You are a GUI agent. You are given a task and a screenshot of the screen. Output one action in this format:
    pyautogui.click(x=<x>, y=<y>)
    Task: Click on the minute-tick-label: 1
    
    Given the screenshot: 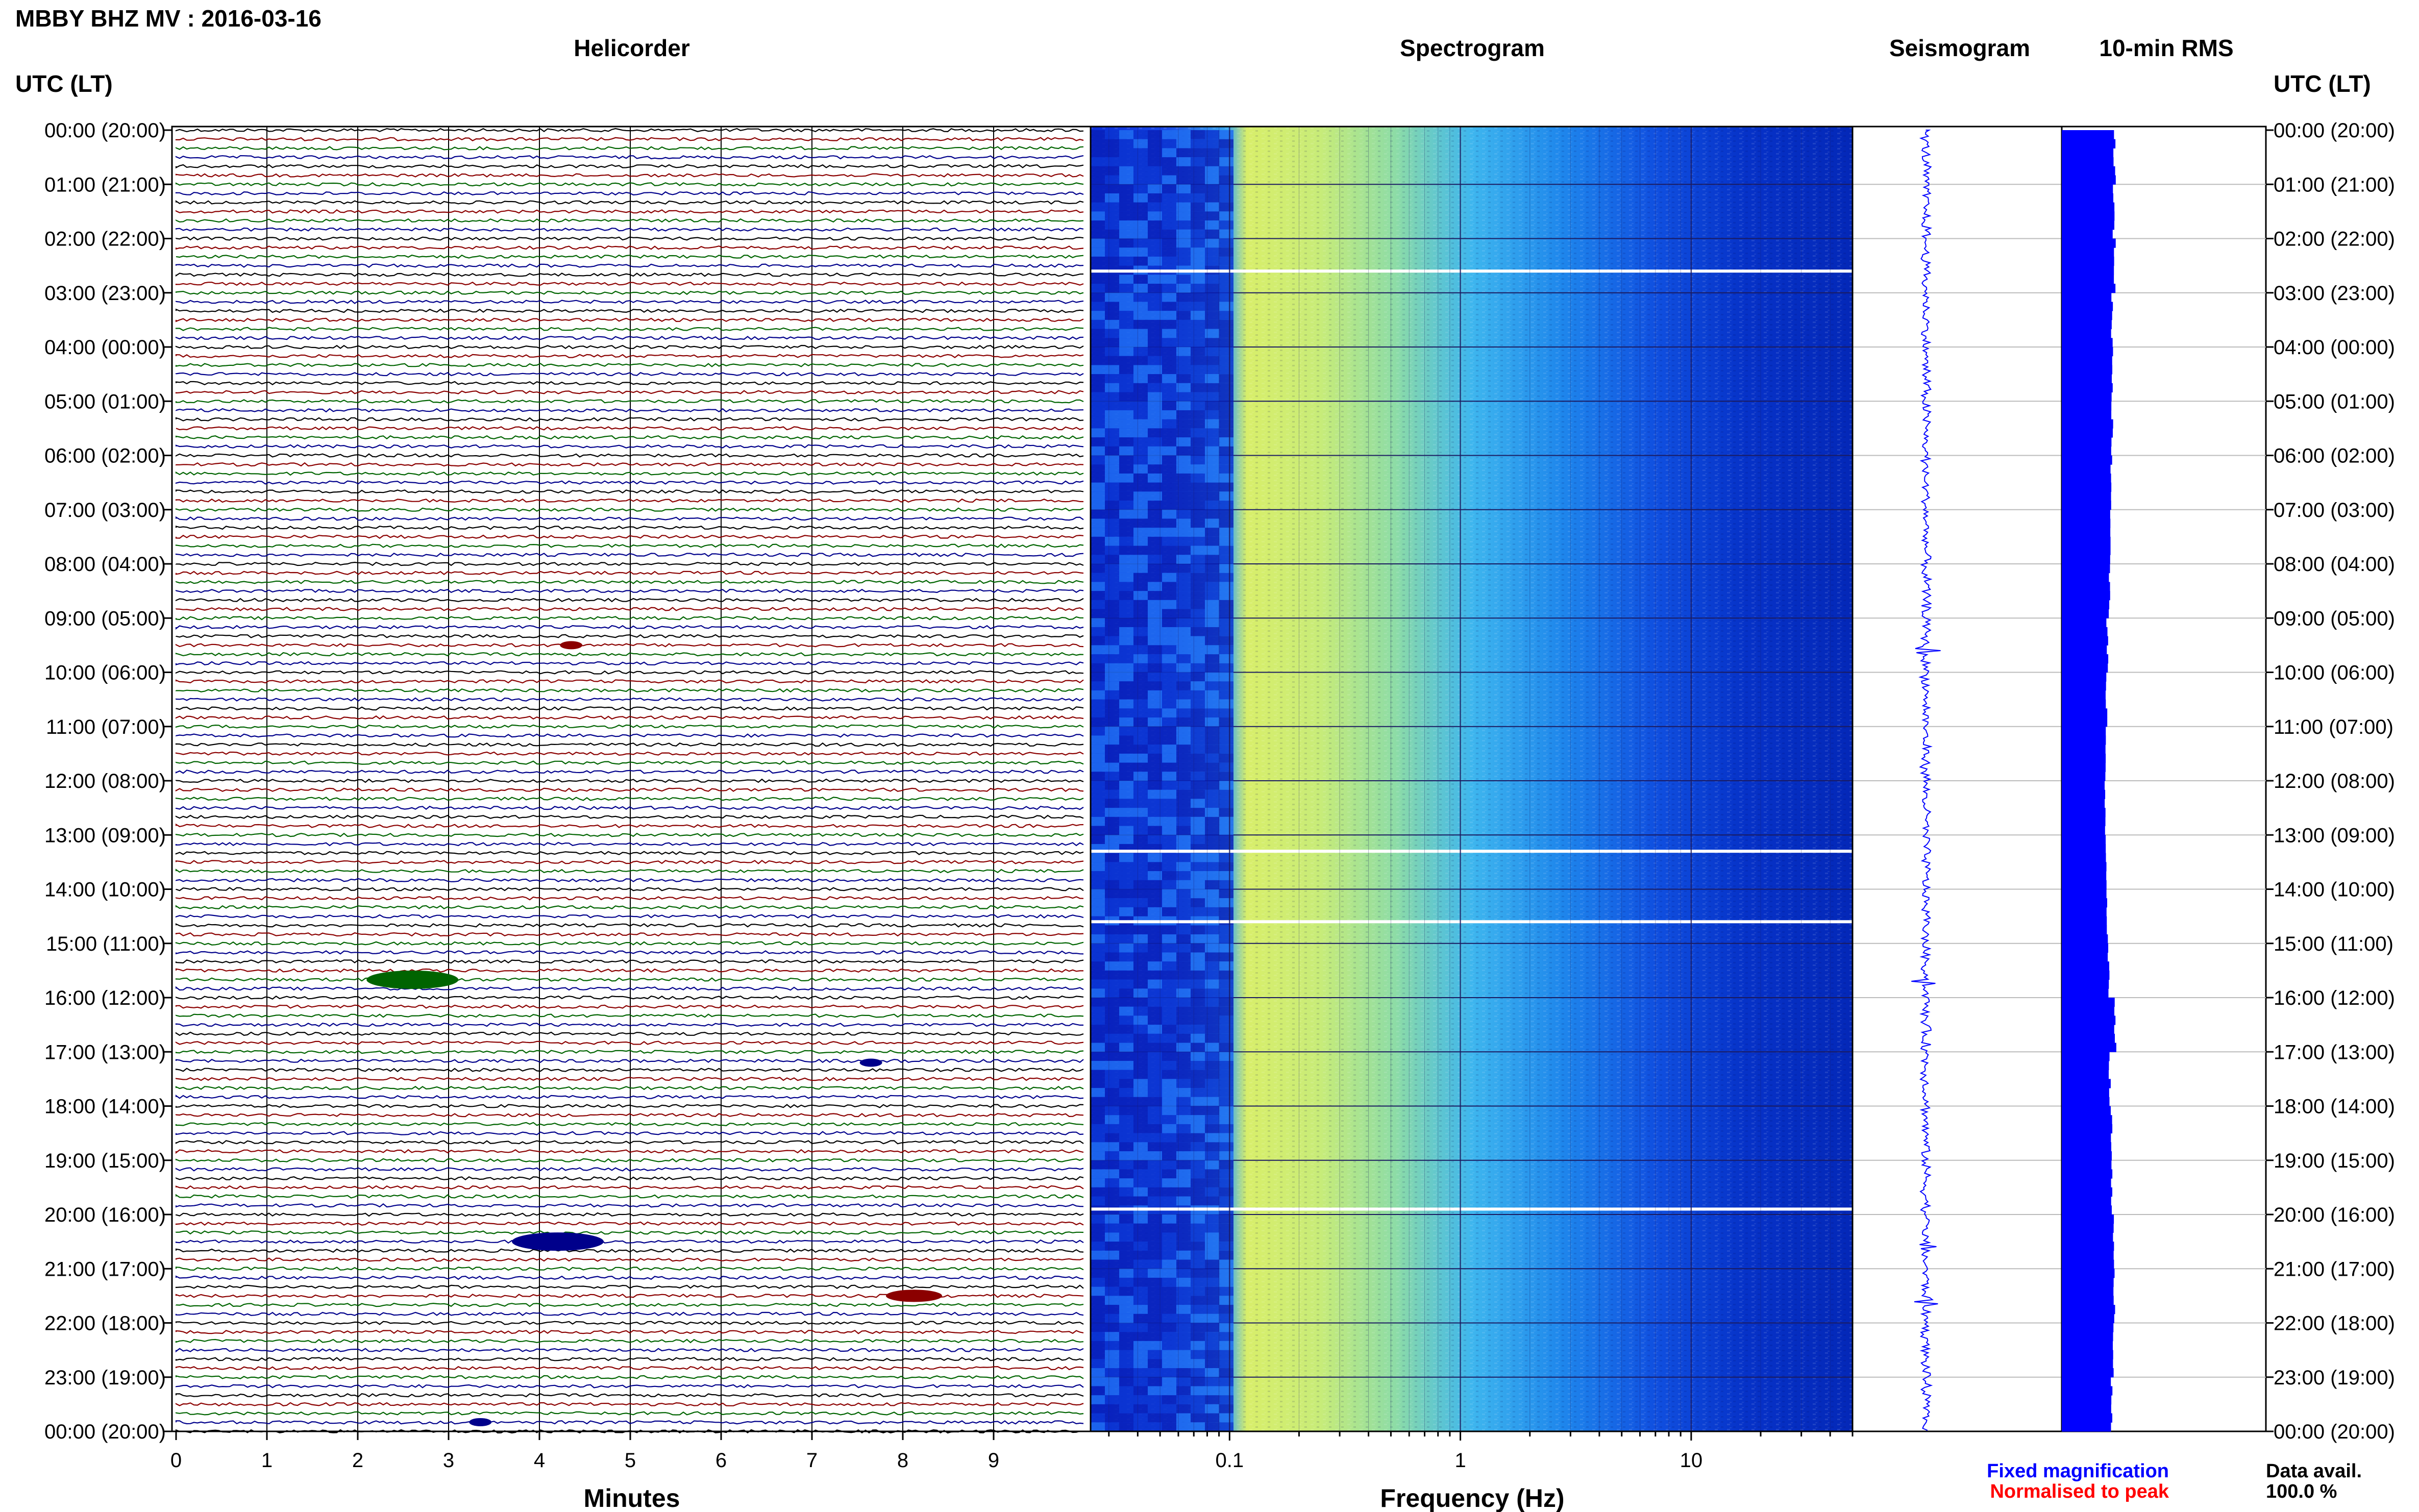 What is the action you would take?
    pyautogui.click(x=267, y=1460)
    